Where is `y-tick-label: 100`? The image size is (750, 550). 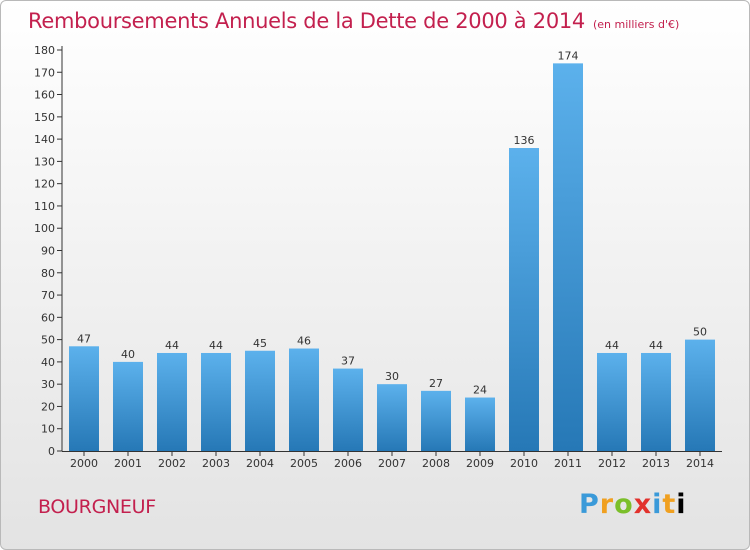 y-tick-label: 100 is located at coordinates (44, 228).